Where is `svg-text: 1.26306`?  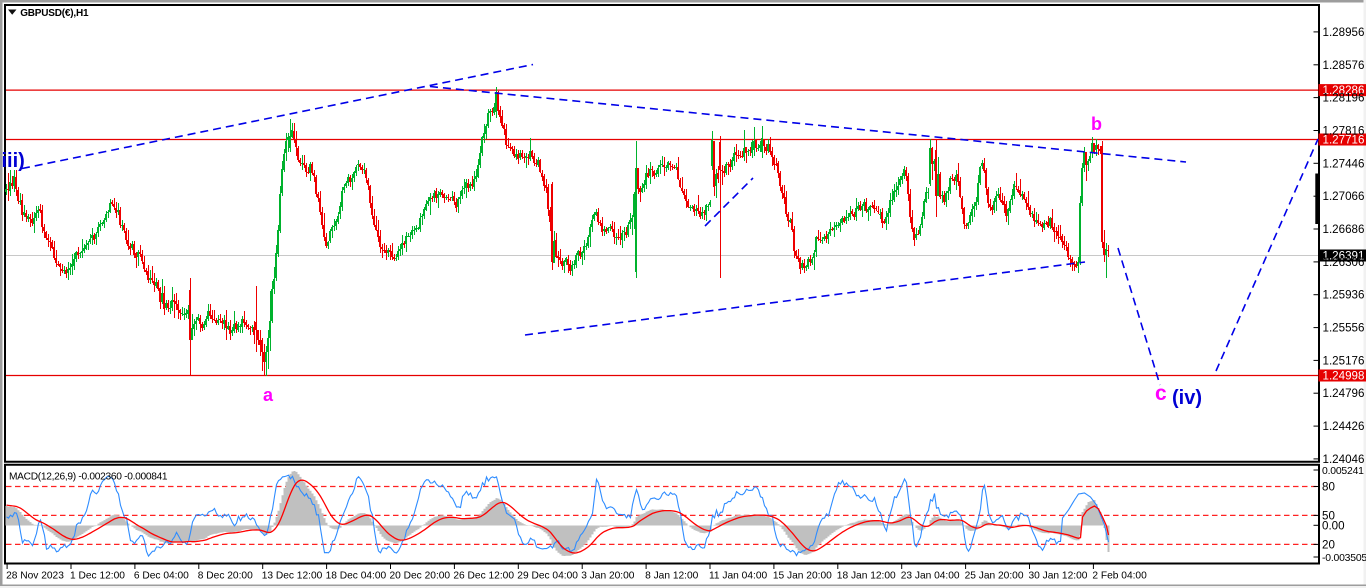
svg-text: 1.26306 is located at coordinates (1344, 262).